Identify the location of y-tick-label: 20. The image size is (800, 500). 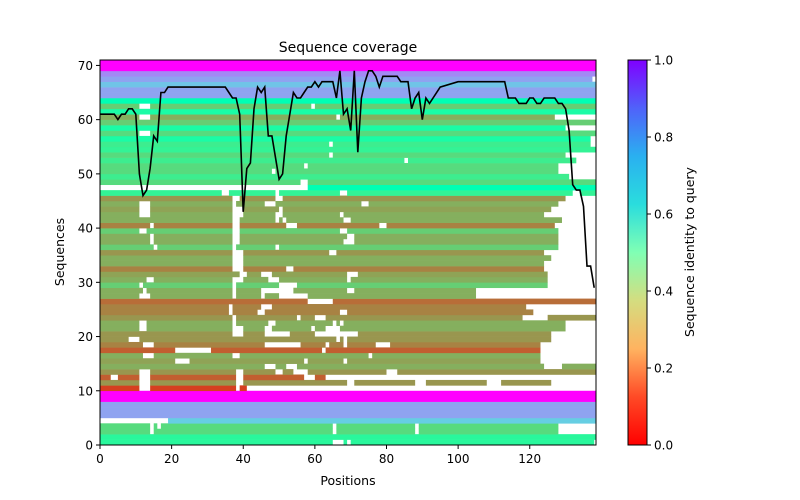
(85, 337).